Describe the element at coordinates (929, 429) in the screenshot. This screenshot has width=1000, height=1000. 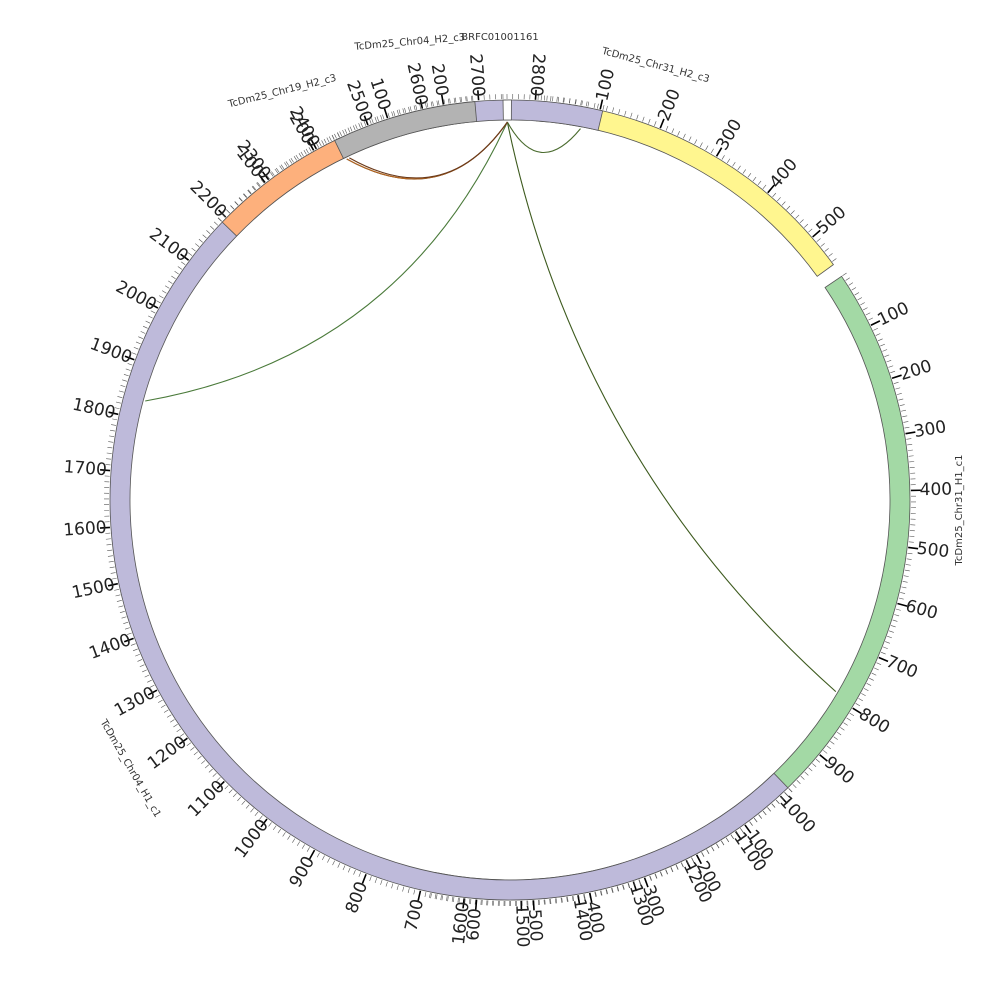
I see `tick-label: 300` at that location.